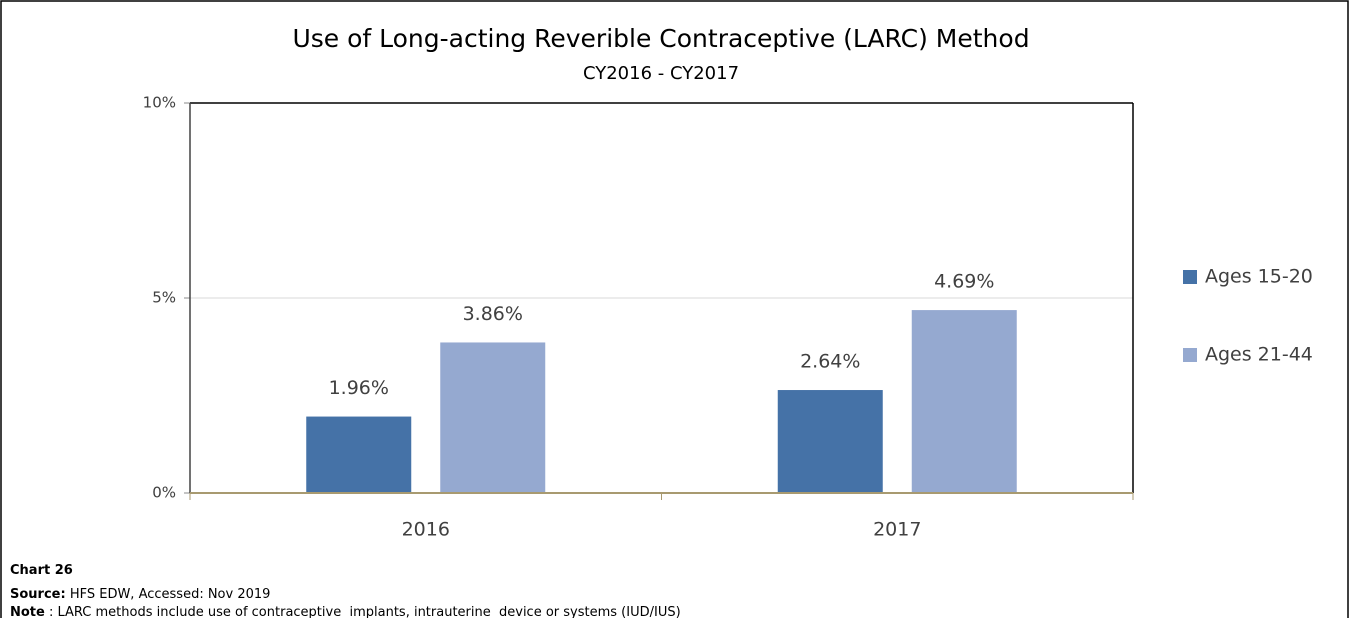 The height and width of the screenshot is (618, 1350). What do you see at coordinates (159, 103) in the screenshot?
I see `y-tick-label: 10%` at bounding box center [159, 103].